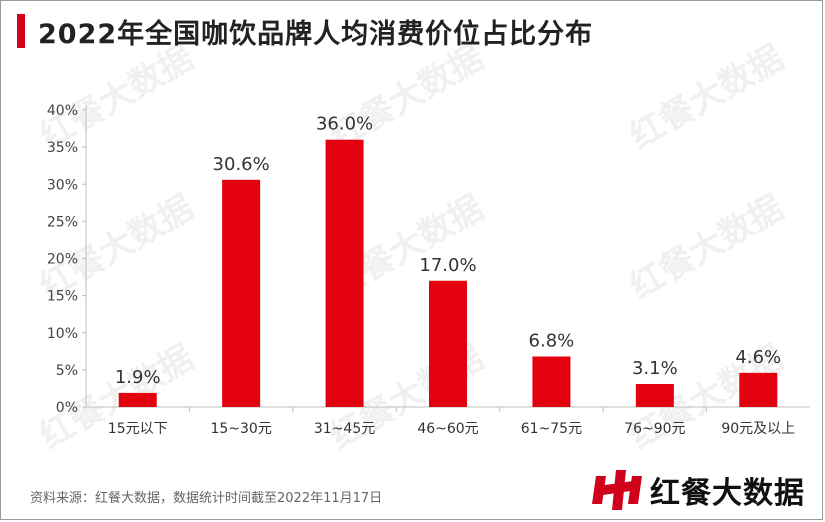 Image resolution: width=825 pixels, height=522 pixels. Describe the element at coordinates (62, 148) in the screenshot. I see `y-tick-label: 35%` at that location.